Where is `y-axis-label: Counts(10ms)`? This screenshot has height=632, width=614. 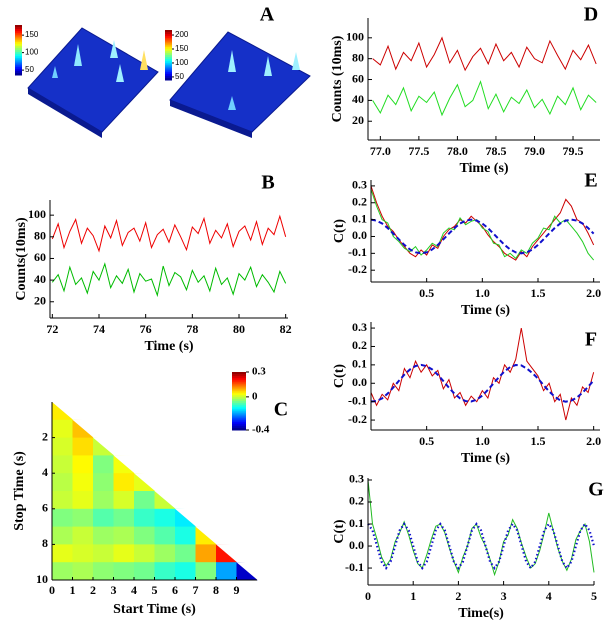
y-axis-label: Counts(10ms) is located at coordinates (21, 259).